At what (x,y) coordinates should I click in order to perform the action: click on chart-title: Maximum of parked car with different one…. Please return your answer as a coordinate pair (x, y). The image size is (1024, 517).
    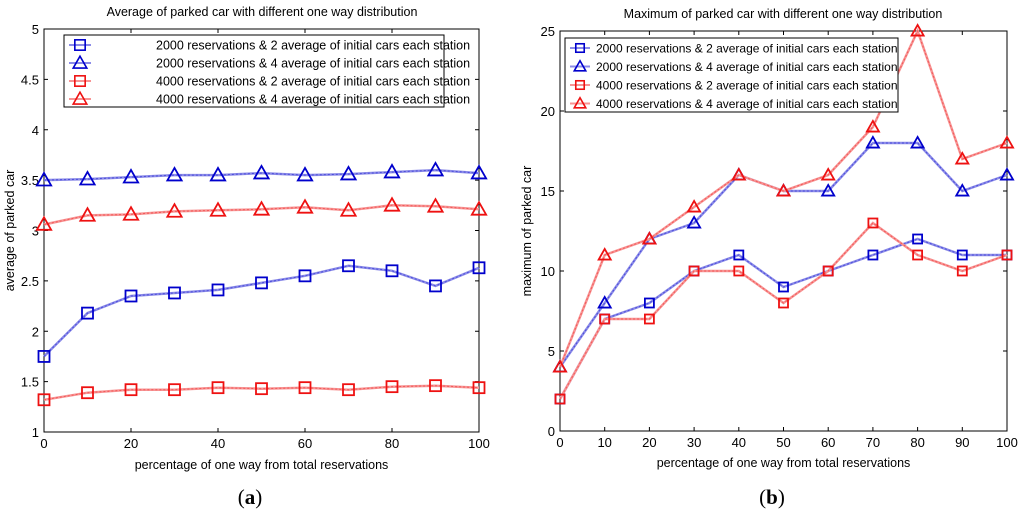
    Looking at the image, I should click on (783, 14).